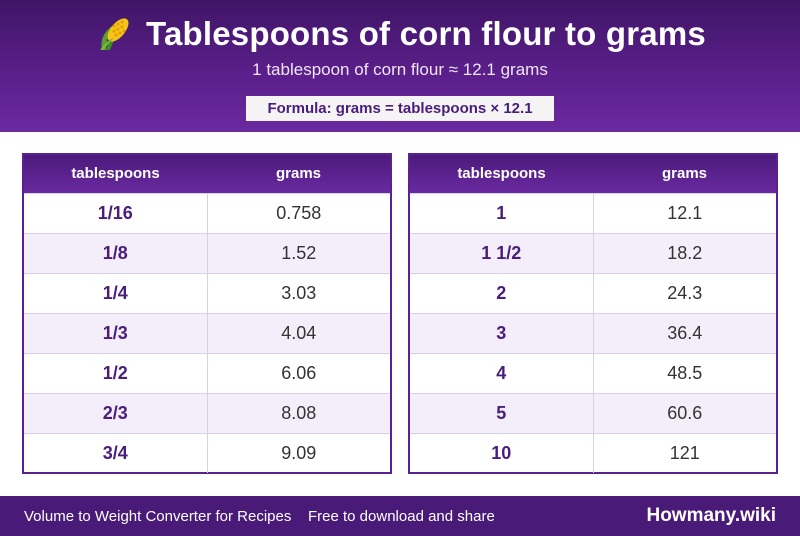 The width and height of the screenshot is (800, 536). What do you see at coordinates (298, 452) in the screenshot?
I see `grams-cell: 9.09` at bounding box center [298, 452].